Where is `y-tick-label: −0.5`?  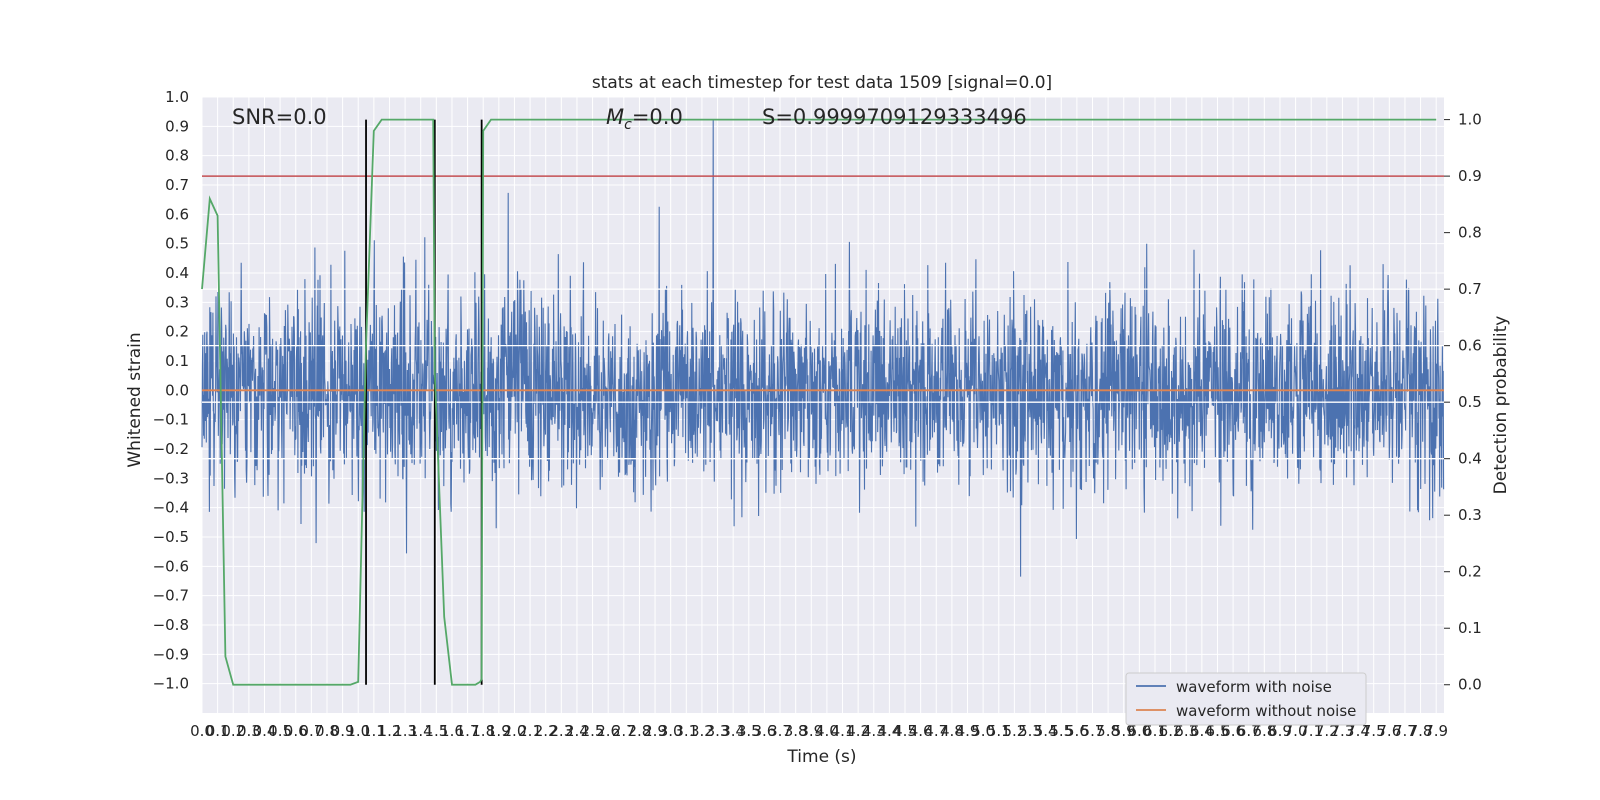
y-tick-label: −0.5 is located at coordinates (171, 537).